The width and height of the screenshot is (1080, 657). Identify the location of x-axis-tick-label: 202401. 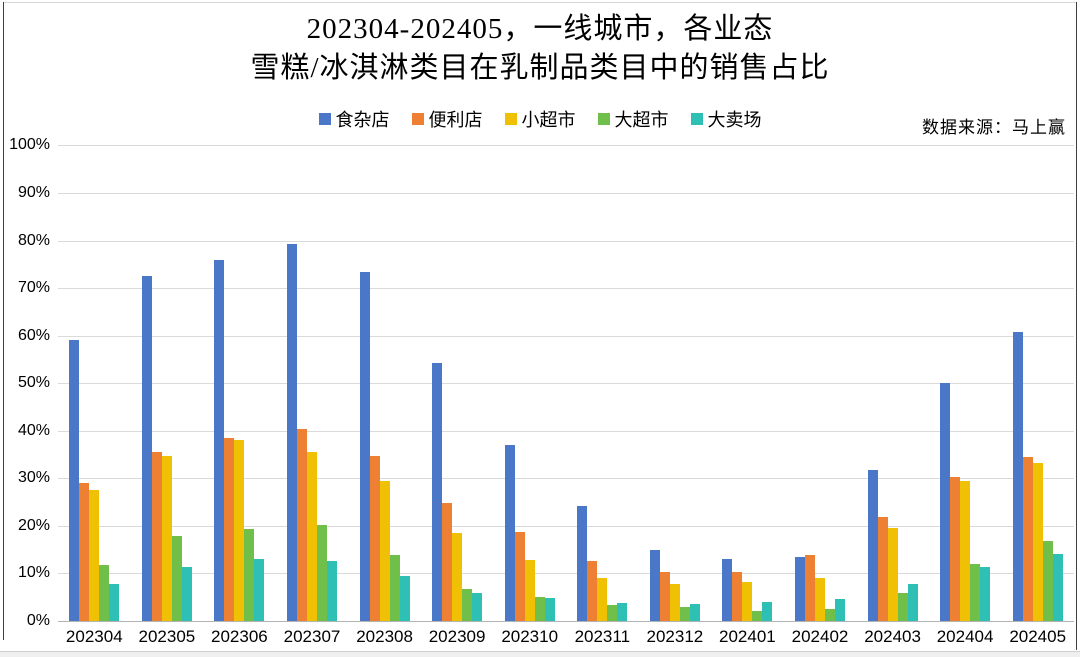
(747, 636).